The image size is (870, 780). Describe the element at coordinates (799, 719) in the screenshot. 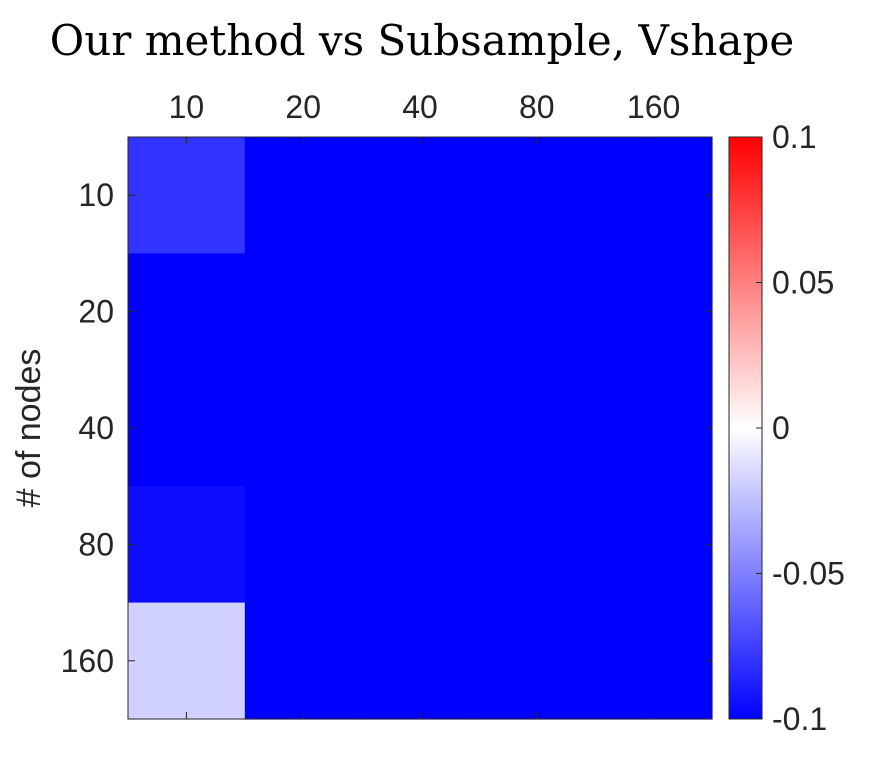

I see `colorbar-tick-label: -0.1` at that location.